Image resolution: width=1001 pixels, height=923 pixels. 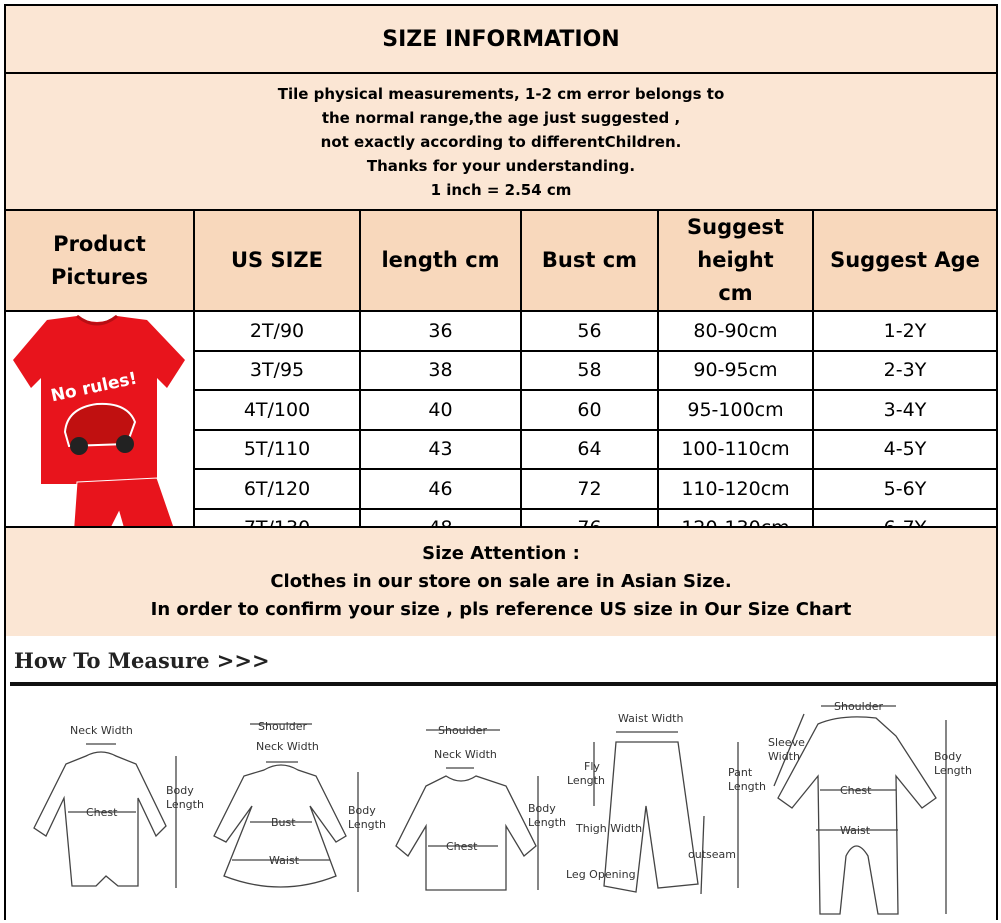 I want to click on label: Pant, so click(x=740, y=772).